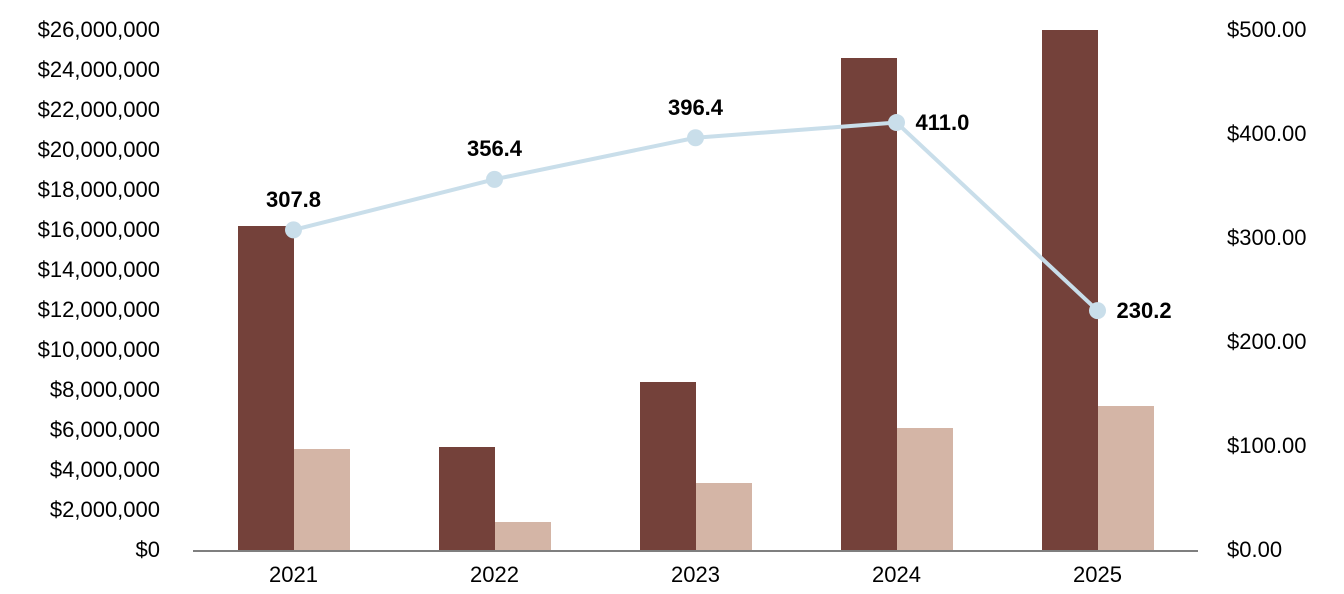 The image size is (1344, 594). I want to click on line-data-label: 411.0, so click(942, 122).